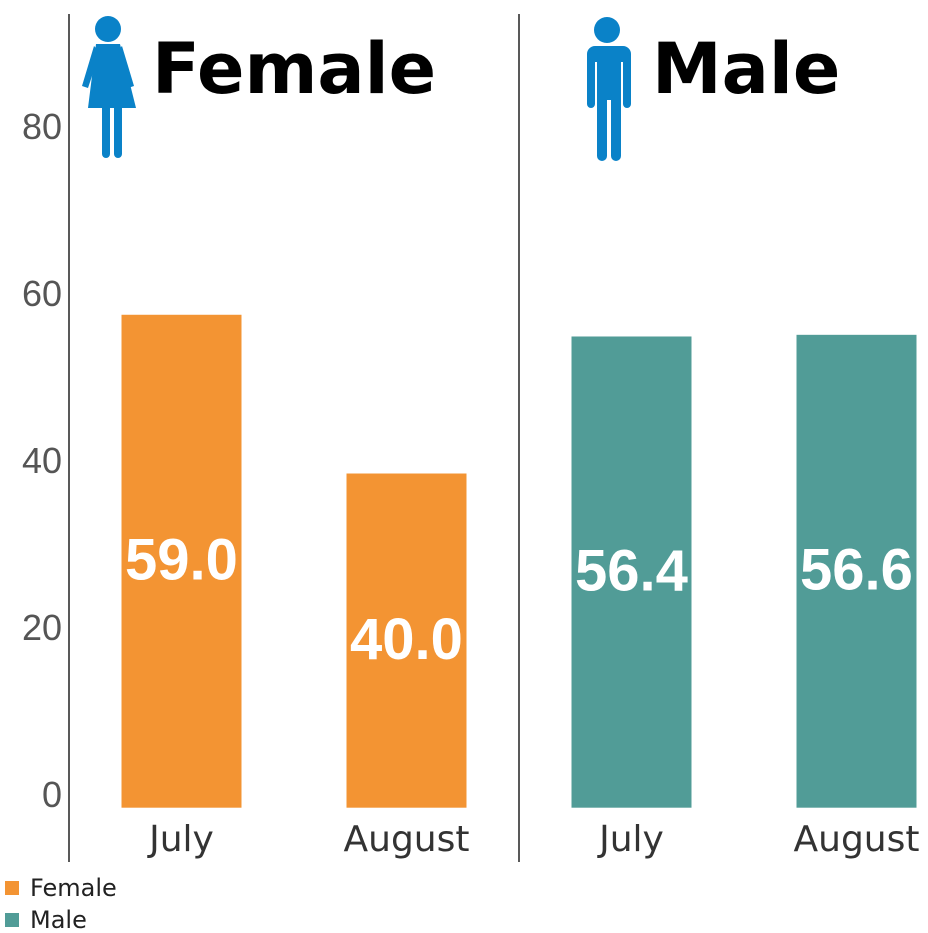 The width and height of the screenshot is (928, 933). What do you see at coordinates (58, 919) in the screenshot?
I see `legend-label: Male` at bounding box center [58, 919].